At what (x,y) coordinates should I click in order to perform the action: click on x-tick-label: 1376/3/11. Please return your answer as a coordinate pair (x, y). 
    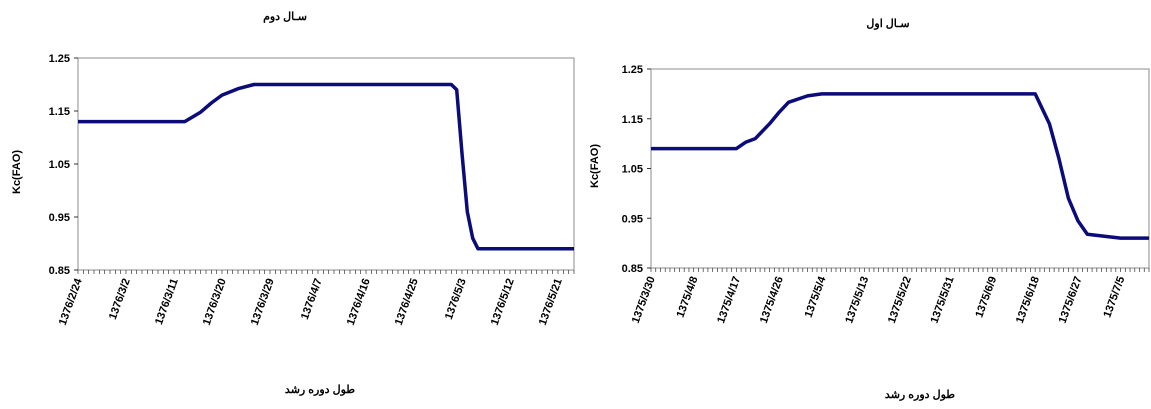
    Looking at the image, I should click on (167, 302).